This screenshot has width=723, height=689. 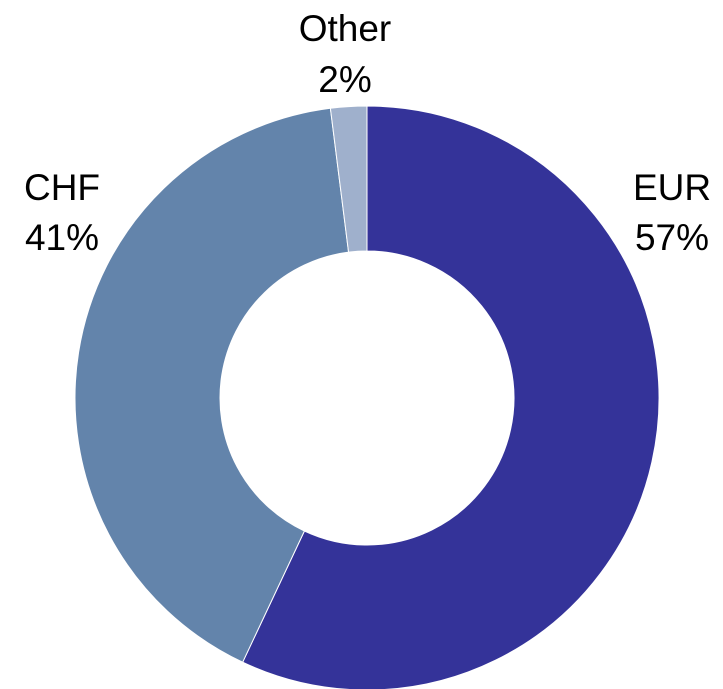 I want to click on slice-label: Other, so click(x=345, y=28).